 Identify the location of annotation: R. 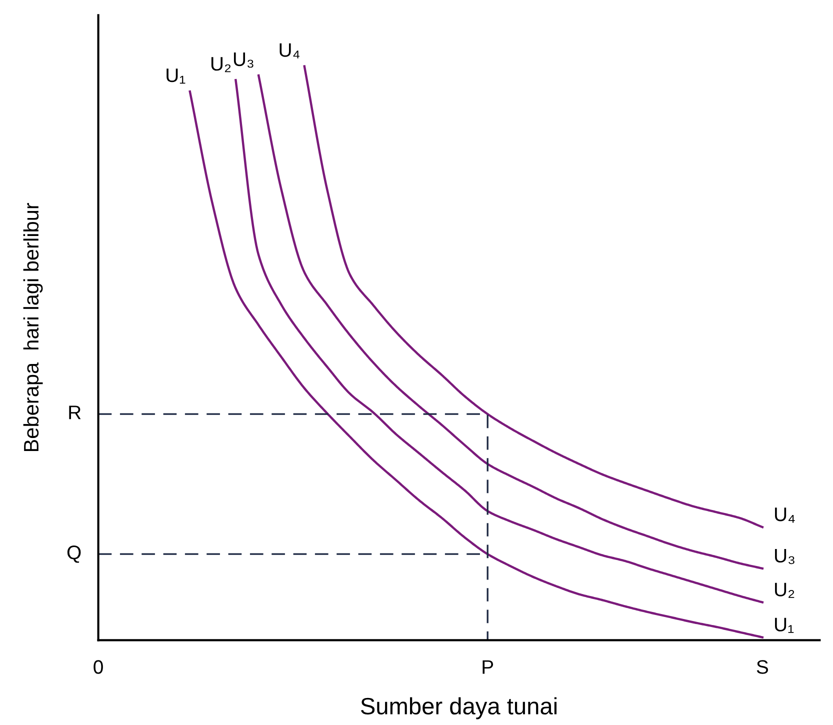
(75, 413).